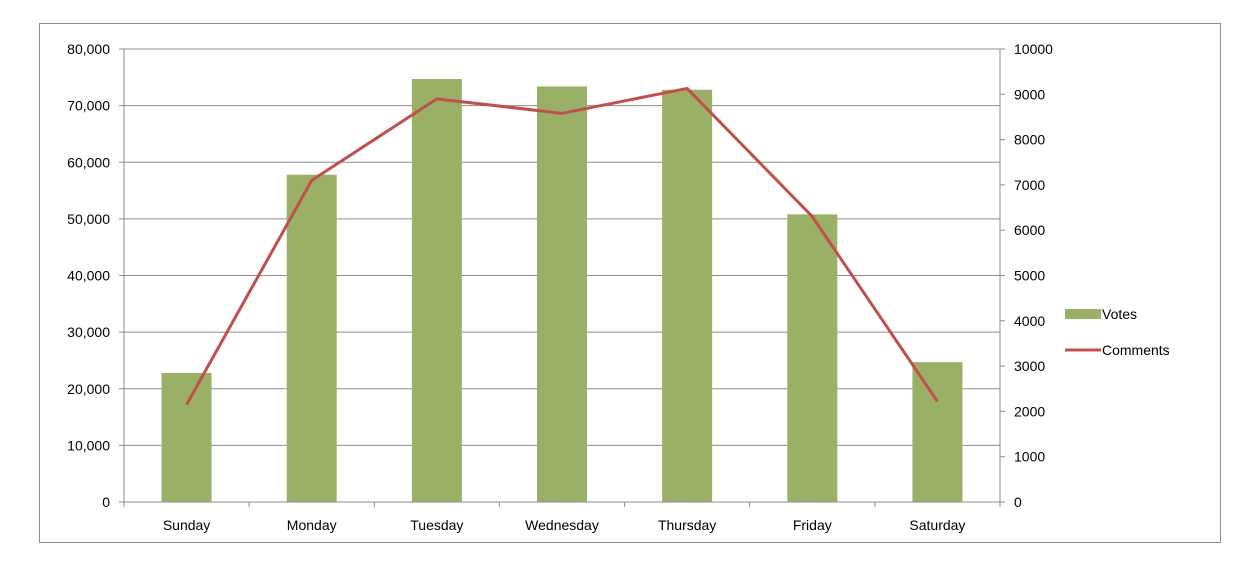 The height and width of the screenshot is (565, 1253). I want to click on left-axis-tick-label: 20,000, so click(88, 389).